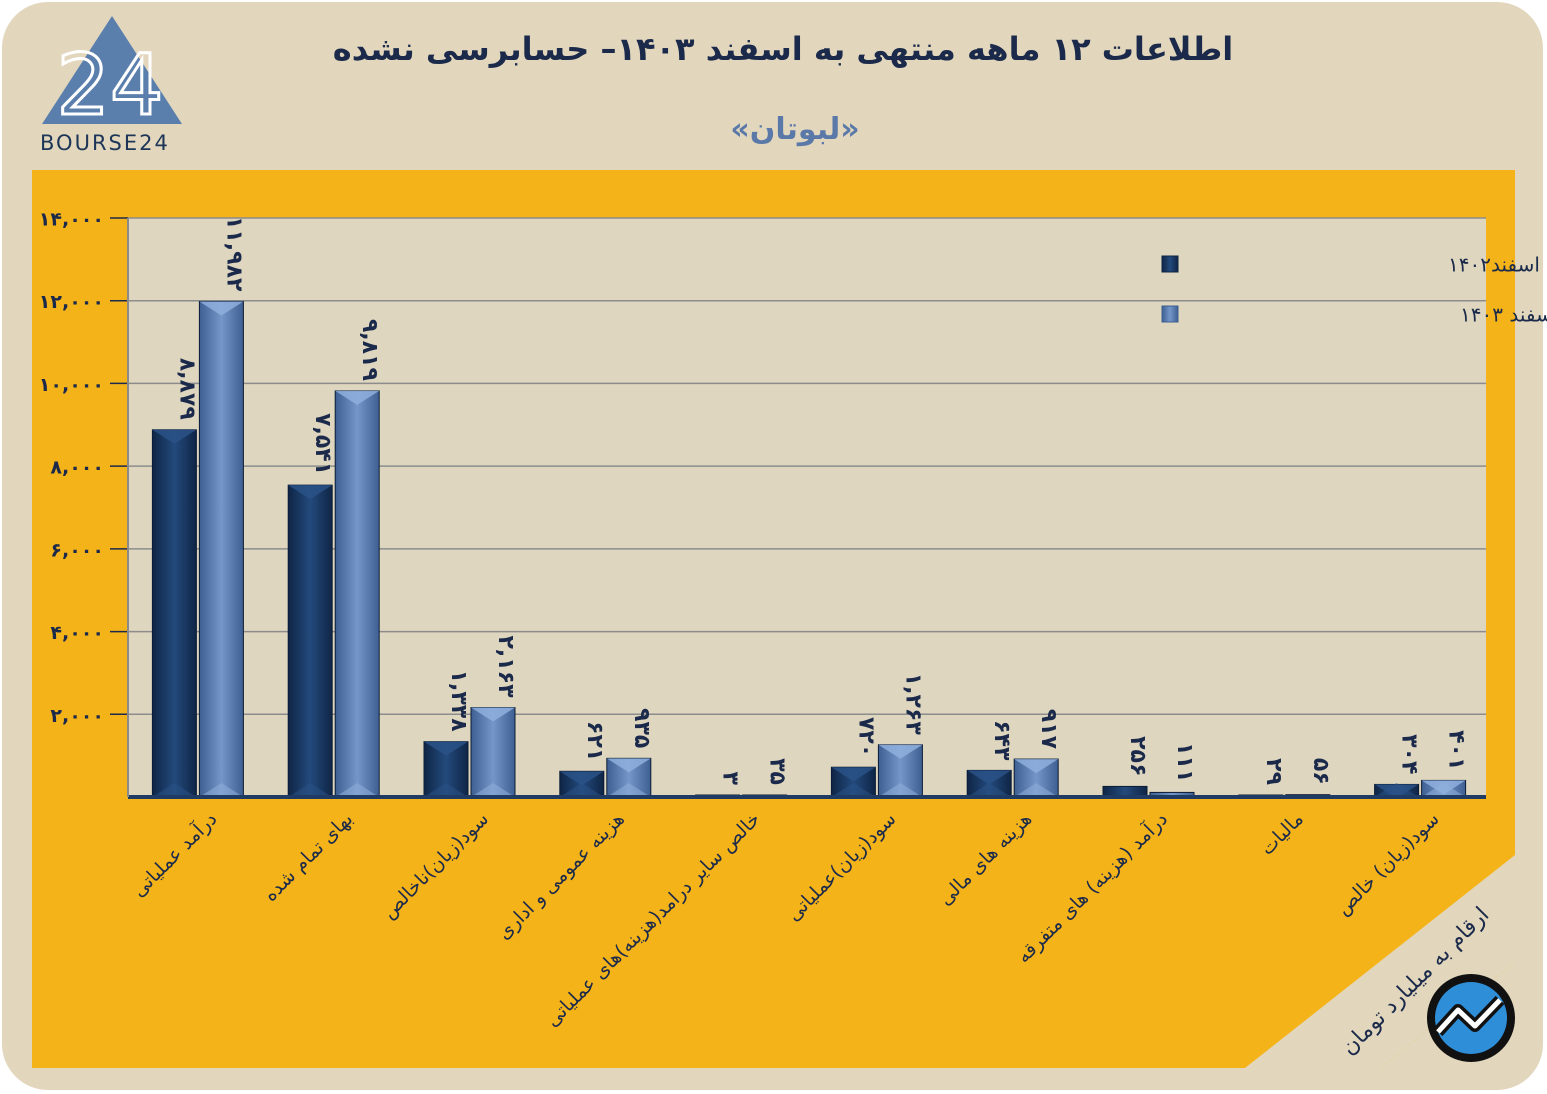 The height and width of the screenshot is (1094, 1547). What do you see at coordinates (1001, 740) in the screenshot?
I see `data-label: ۶۴۳` at bounding box center [1001, 740].